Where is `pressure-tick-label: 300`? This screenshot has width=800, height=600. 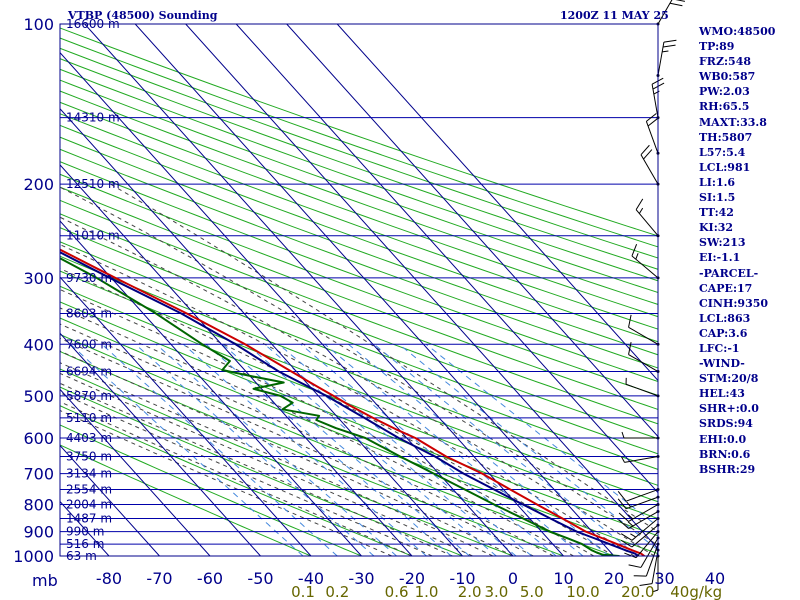 pressure-tick-label: 300 is located at coordinates (38, 278).